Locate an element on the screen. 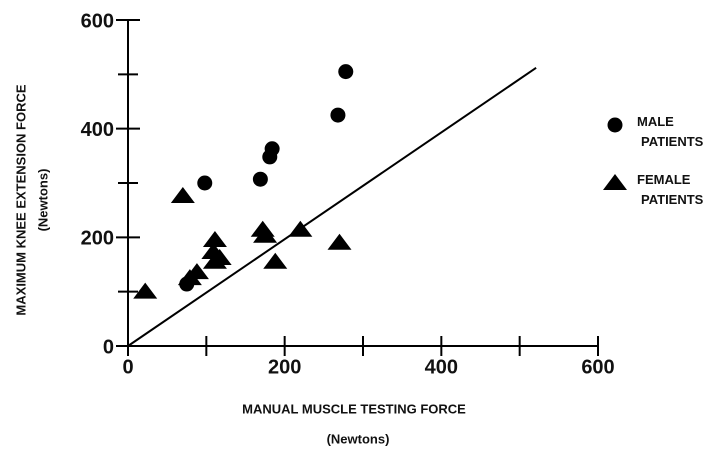 This screenshot has height=451, width=708. y-axis-unit: (Newtons) is located at coordinates (42, 200).